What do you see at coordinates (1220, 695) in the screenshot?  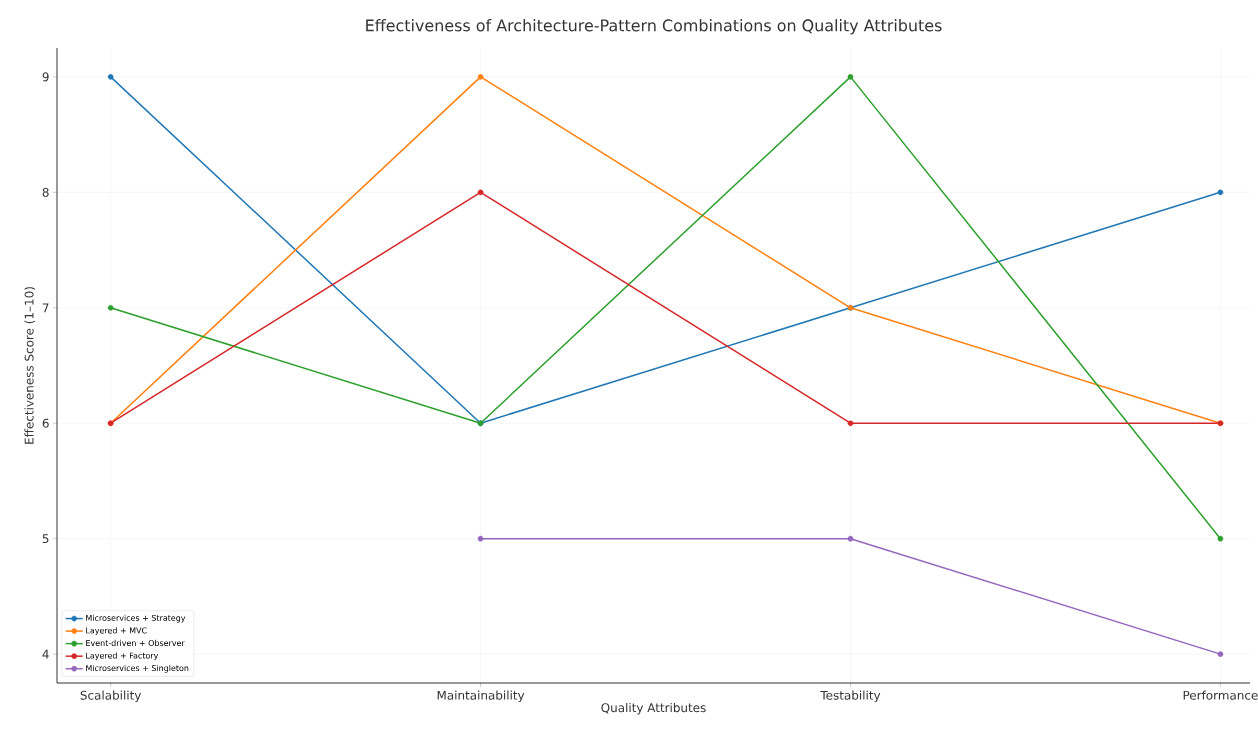 I see `x-tick-label: Performance` at bounding box center [1220, 695].